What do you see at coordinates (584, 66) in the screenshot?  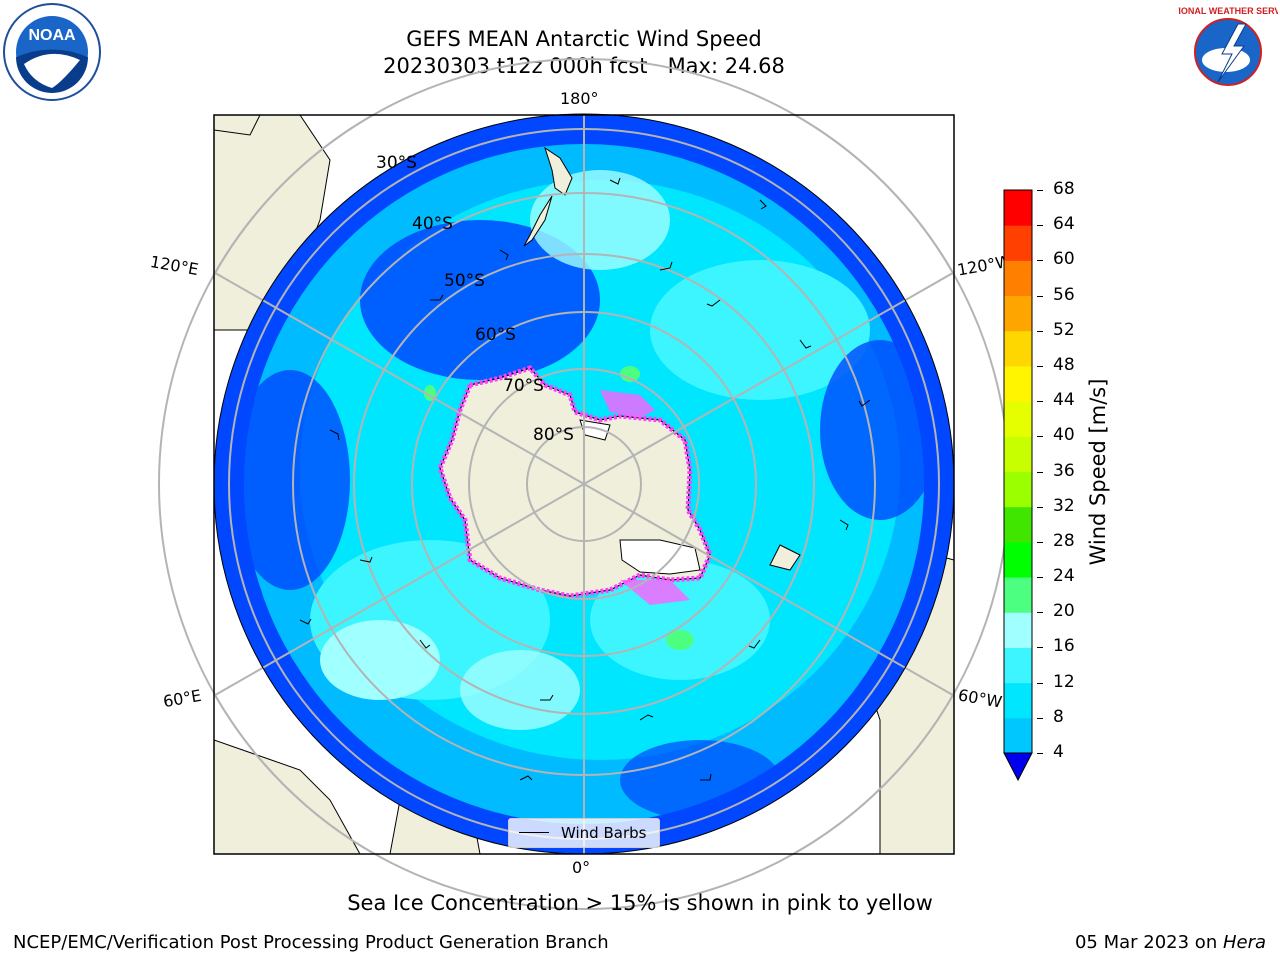 I see `chart-subtitle: 20230303 t12z 000h fcst Max: 24.68` at bounding box center [584, 66].